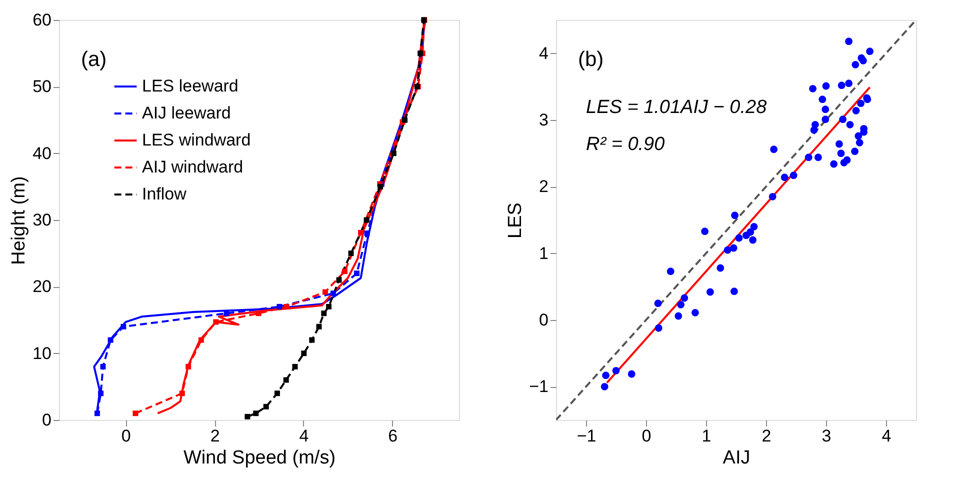 Image resolution: width=963 pixels, height=489 pixels. Describe the element at coordinates (515, 220) in the screenshot. I see `y-axis-title: LES` at that location.